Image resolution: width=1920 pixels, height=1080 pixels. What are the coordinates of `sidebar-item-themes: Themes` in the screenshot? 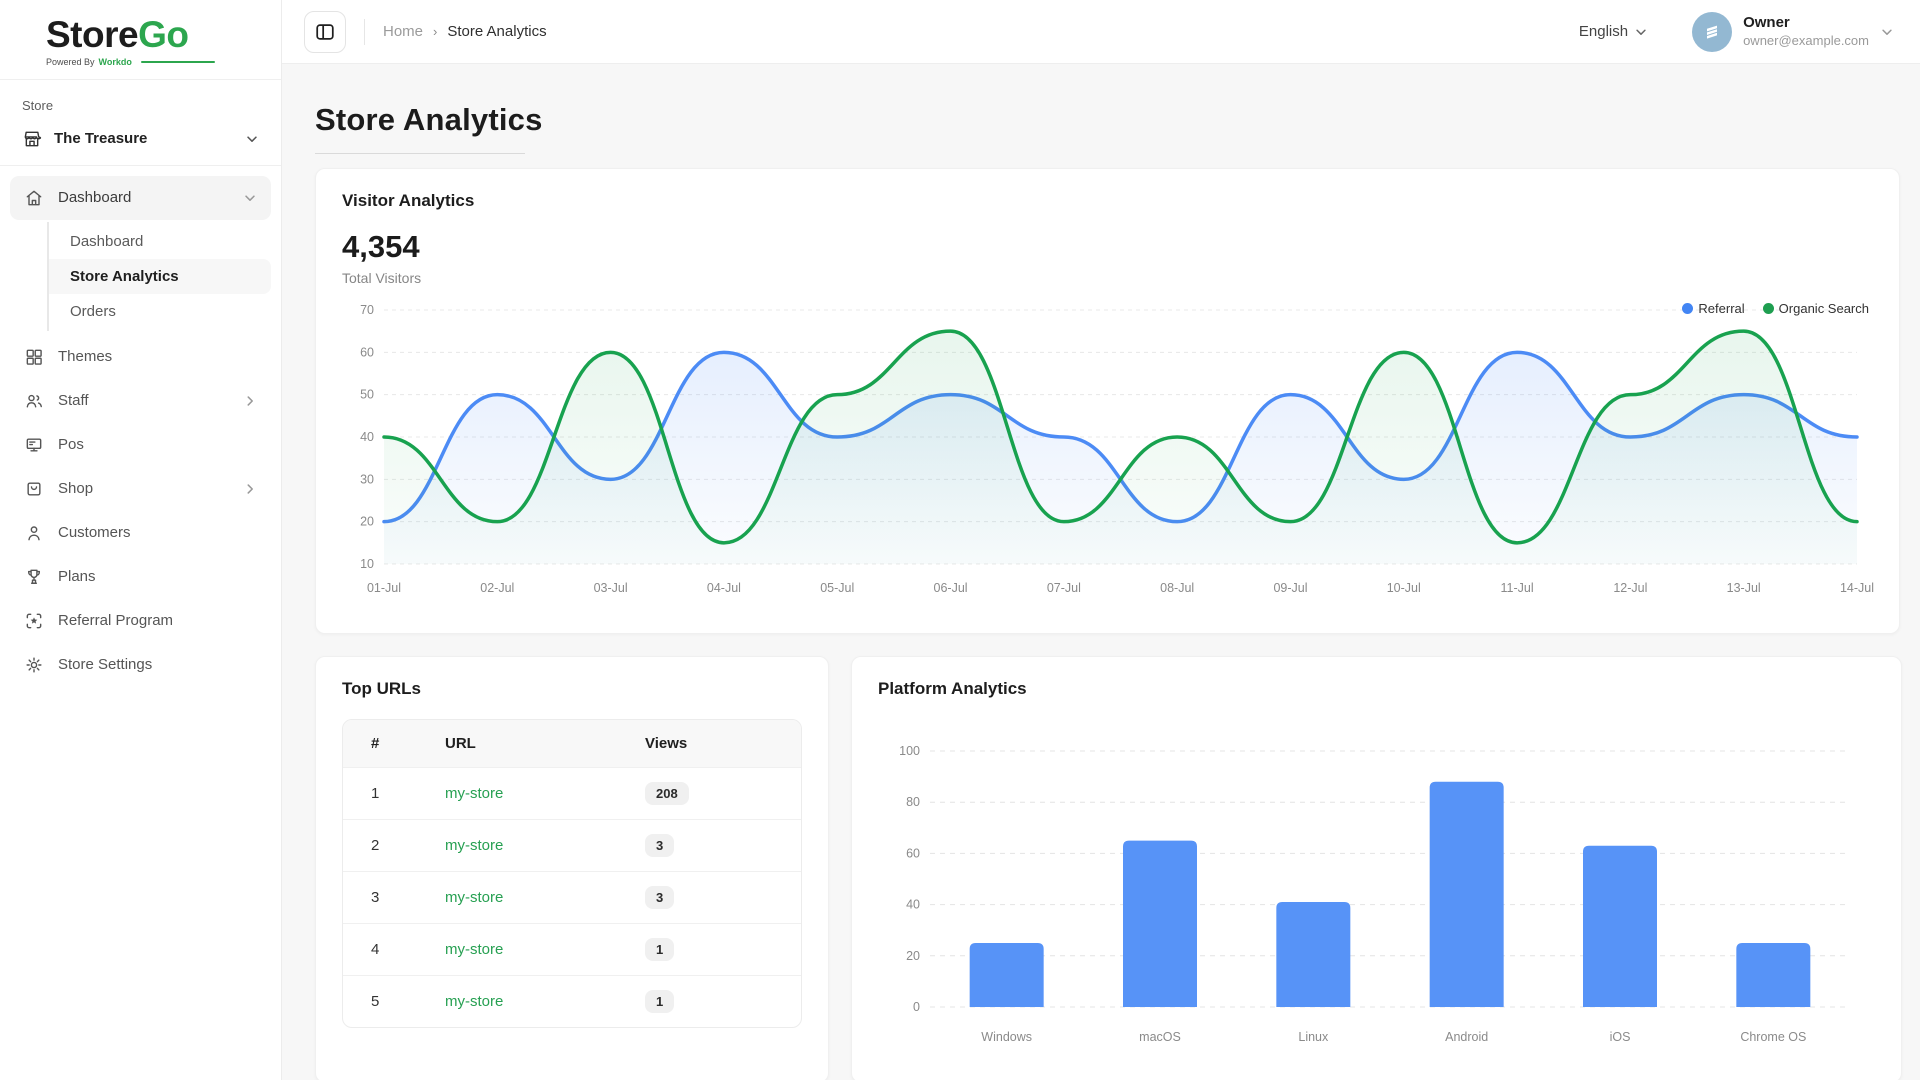 It's located at (140, 357).